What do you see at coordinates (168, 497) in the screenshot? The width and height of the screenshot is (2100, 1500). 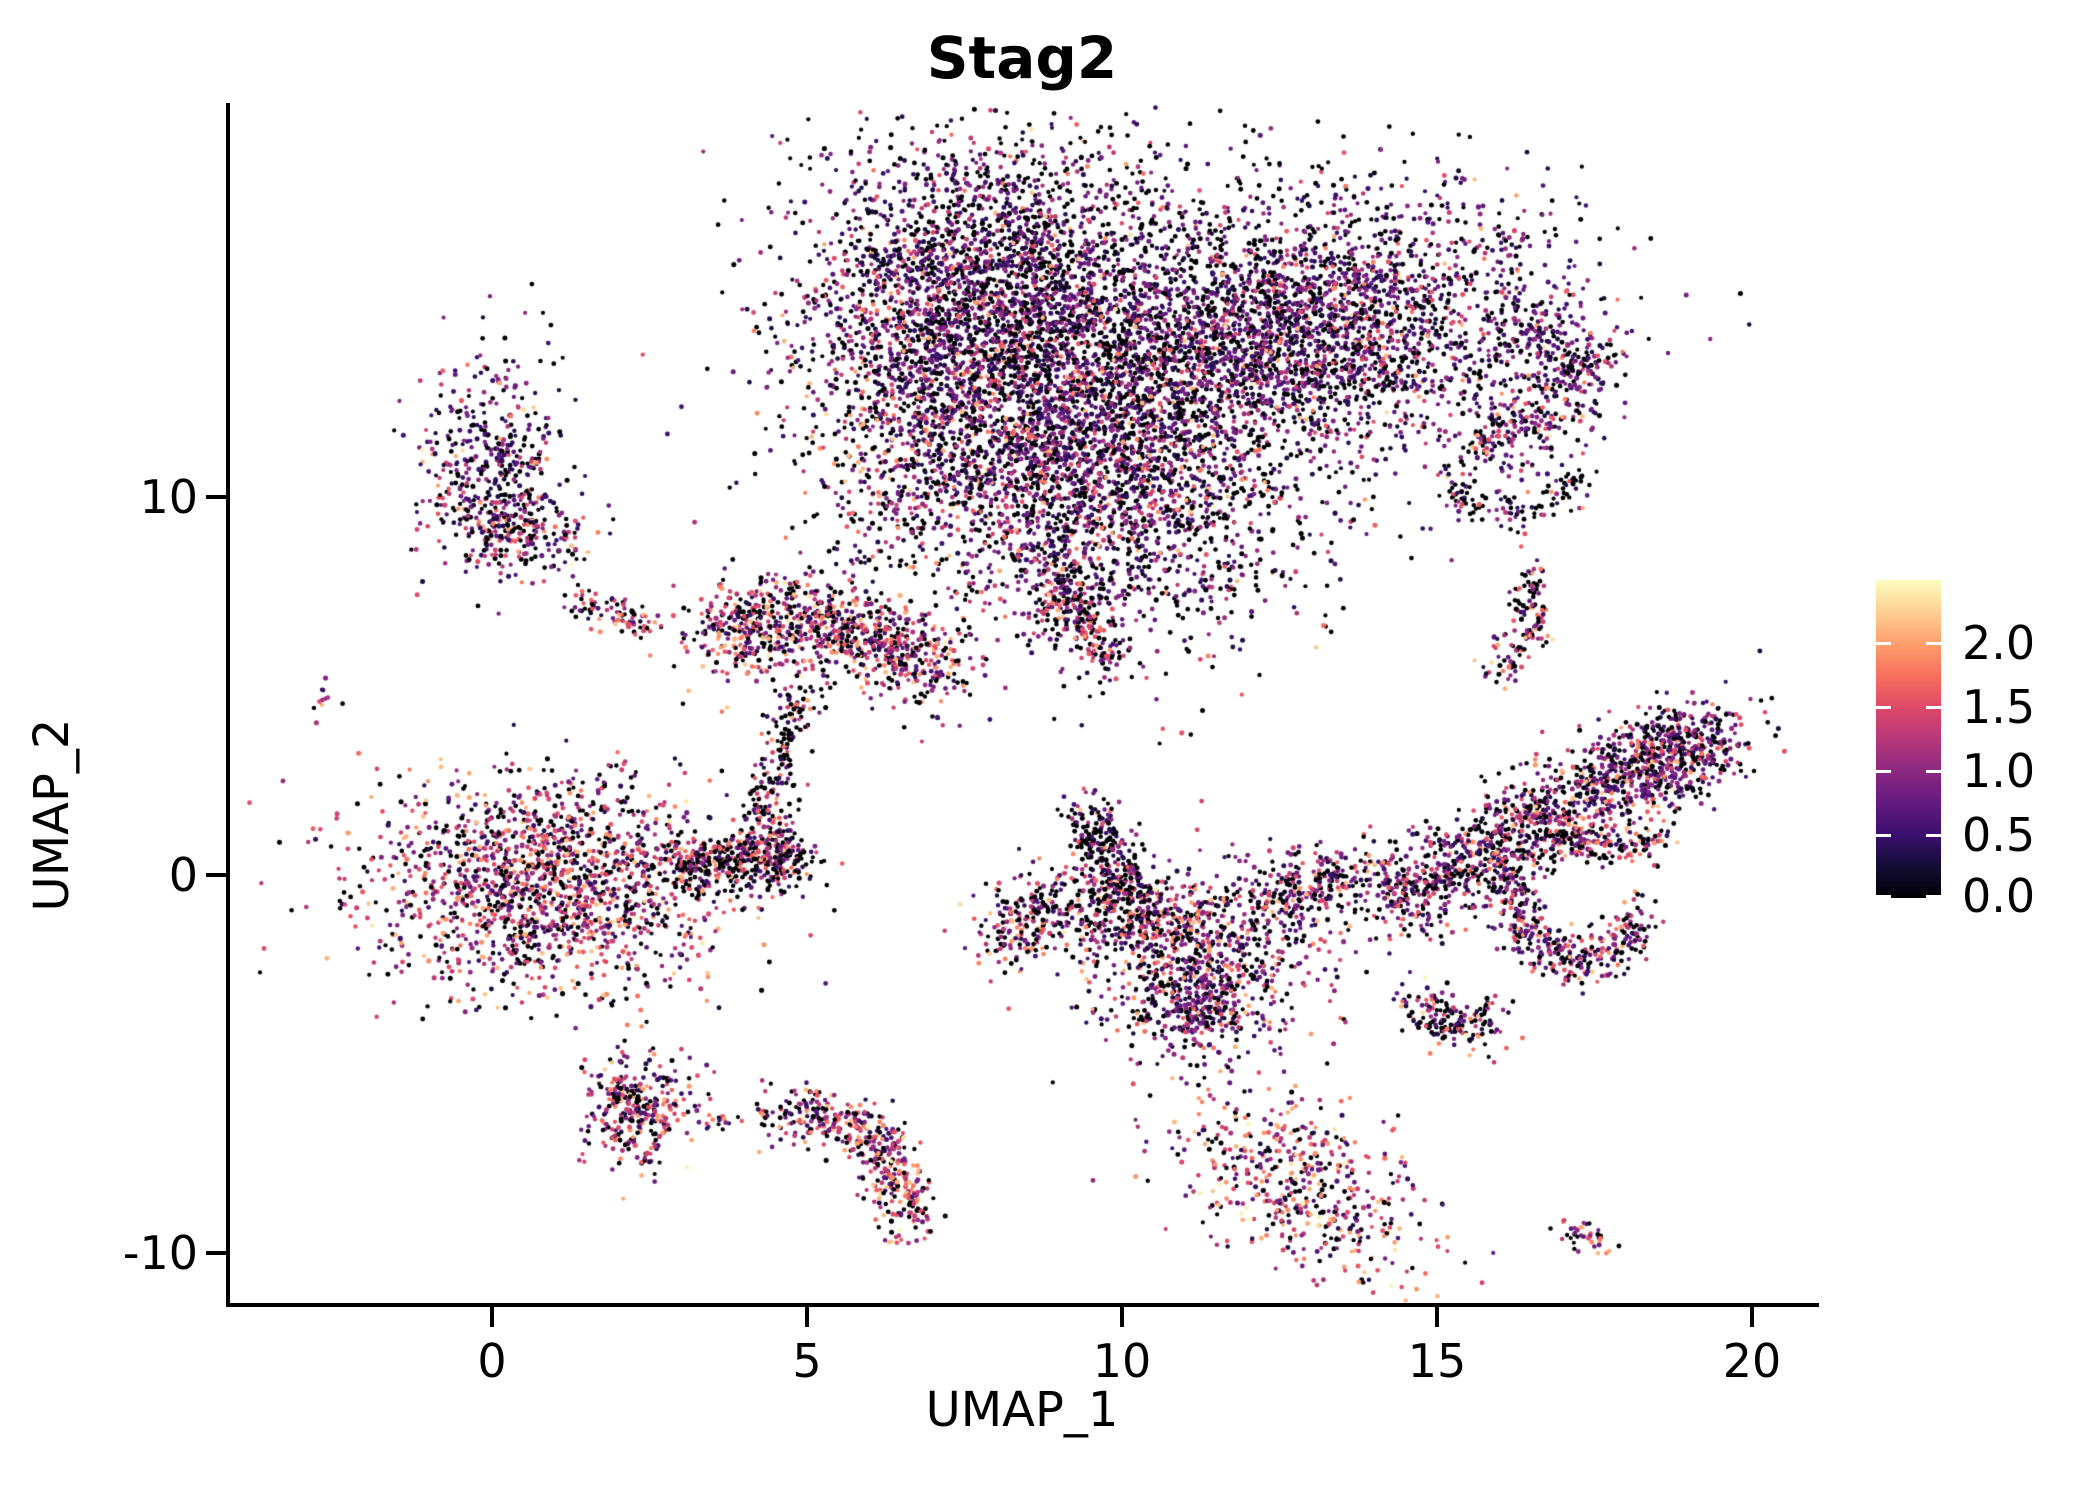 I see `y-tick-label: 10` at bounding box center [168, 497].